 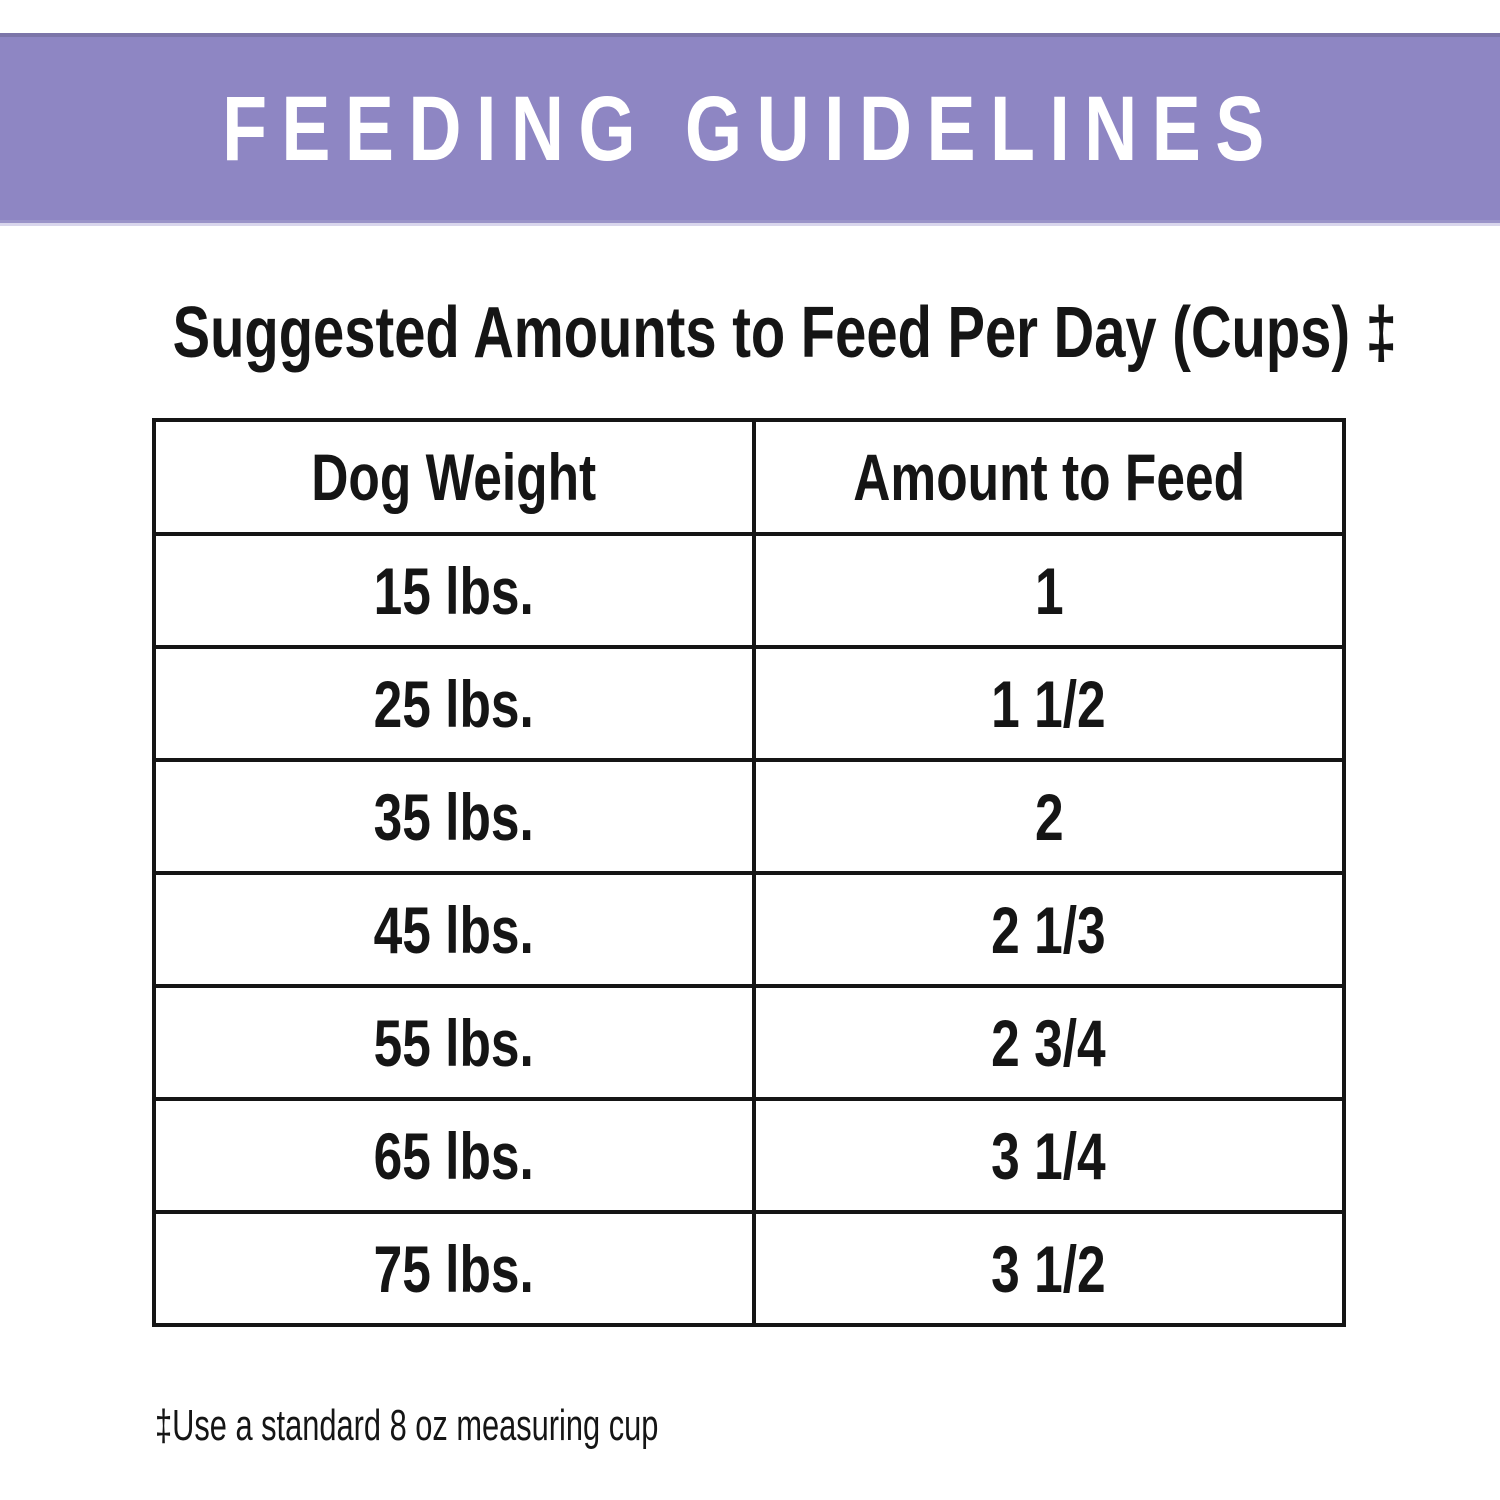 What do you see at coordinates (454, 477) in the screenshot?
I see `col-header-dog-weight: Dog Weight` at bounding box center [454, 477].